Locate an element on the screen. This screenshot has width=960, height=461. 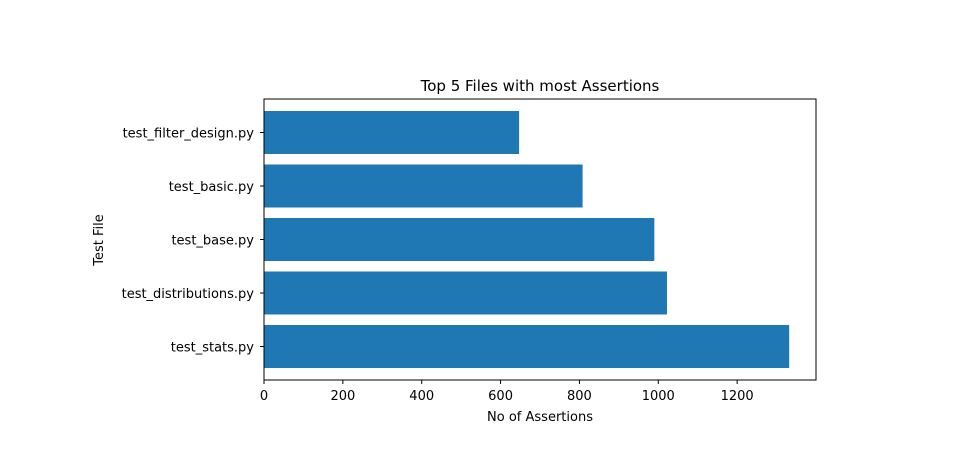
chart-title: Top 5 Files with most Assertions is located at coordinates (540, 86).